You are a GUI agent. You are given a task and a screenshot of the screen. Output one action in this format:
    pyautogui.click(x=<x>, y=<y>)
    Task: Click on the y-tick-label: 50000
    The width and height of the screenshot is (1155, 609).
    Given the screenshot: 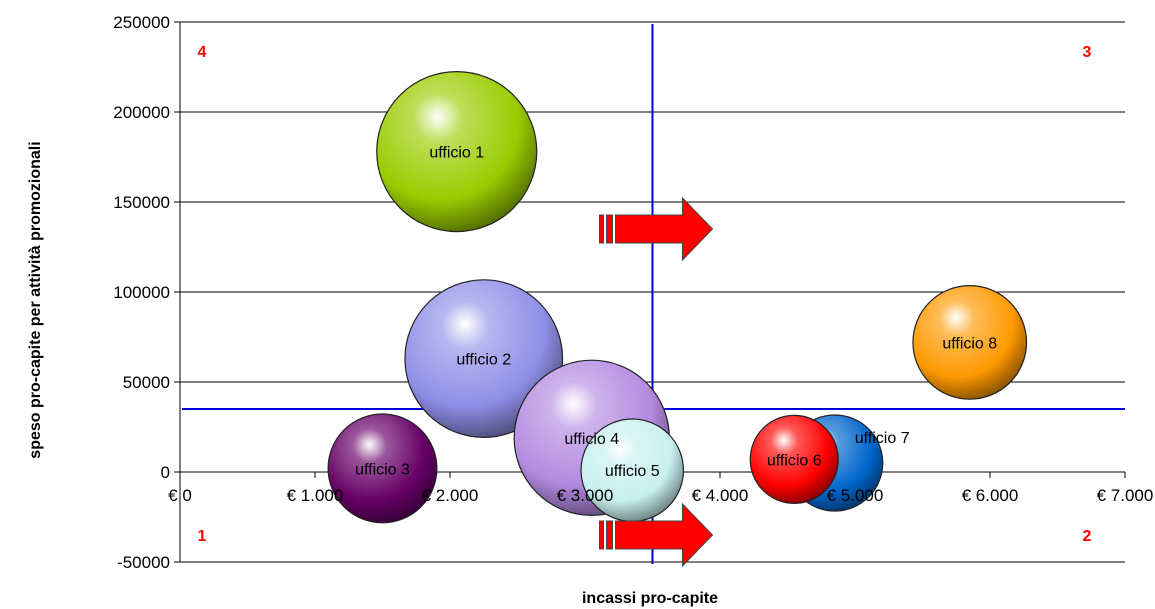 What is the action you would take?
    pyautogui.click(x=146, y=382)
    